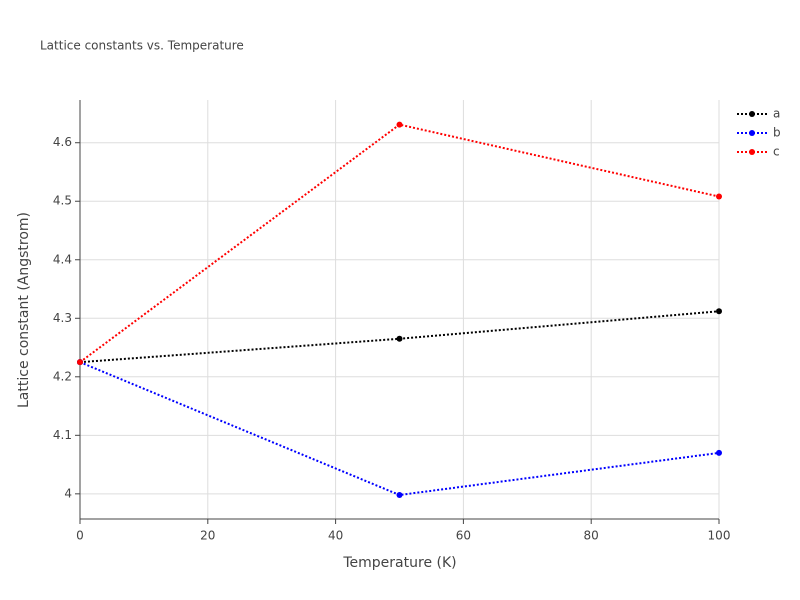  I want to click on y-tick-label: 4.5, so click(62, 201).